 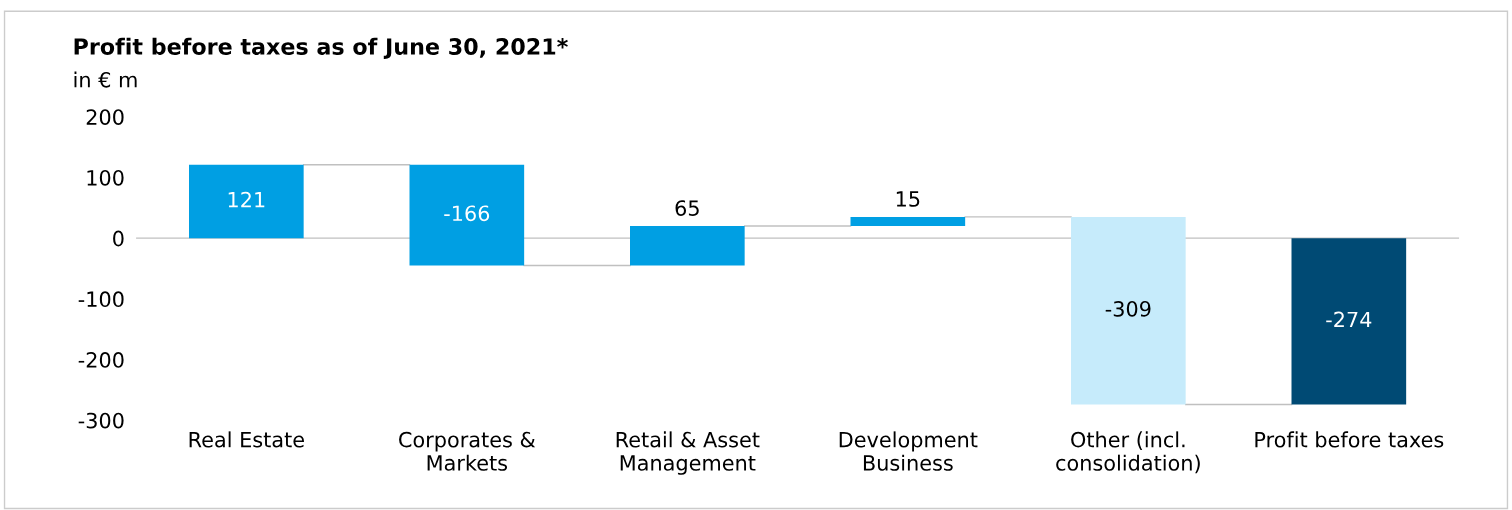 I want to click on data-label: 121, so click(x=246, y=199).